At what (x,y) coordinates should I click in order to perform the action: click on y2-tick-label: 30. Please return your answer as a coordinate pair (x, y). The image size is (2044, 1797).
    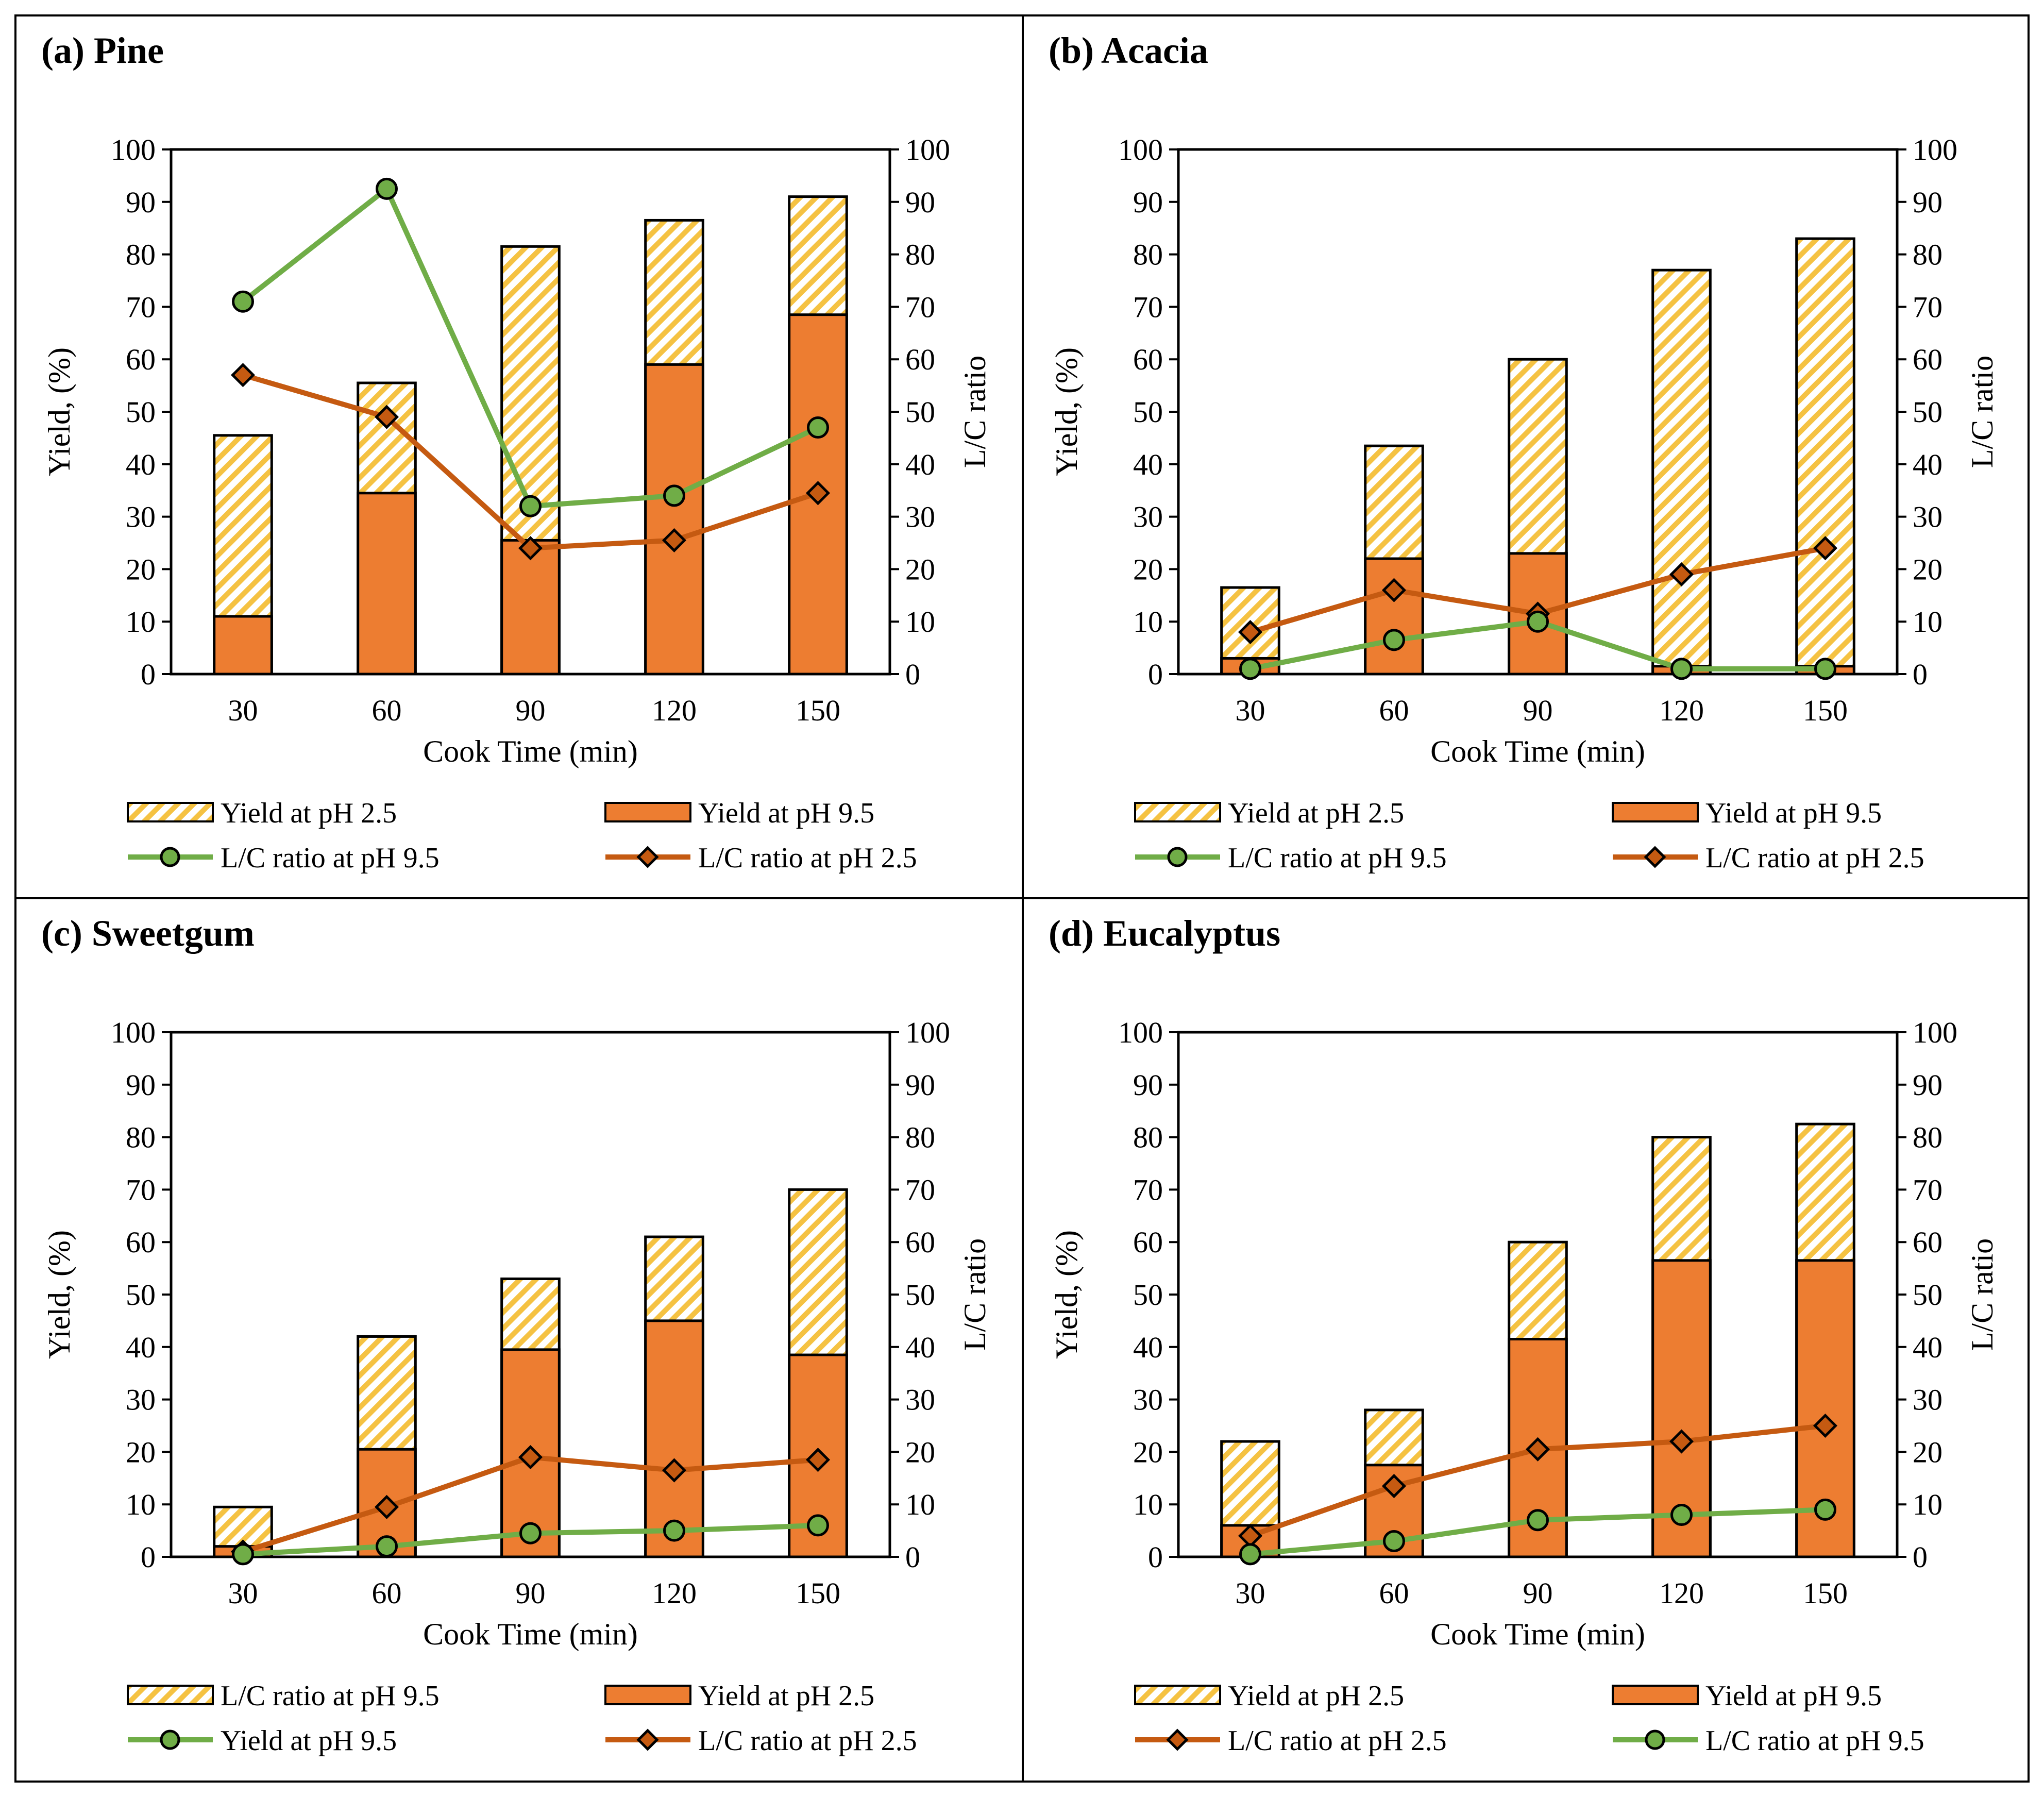
    Looking at the image, I should click on (920, 517).